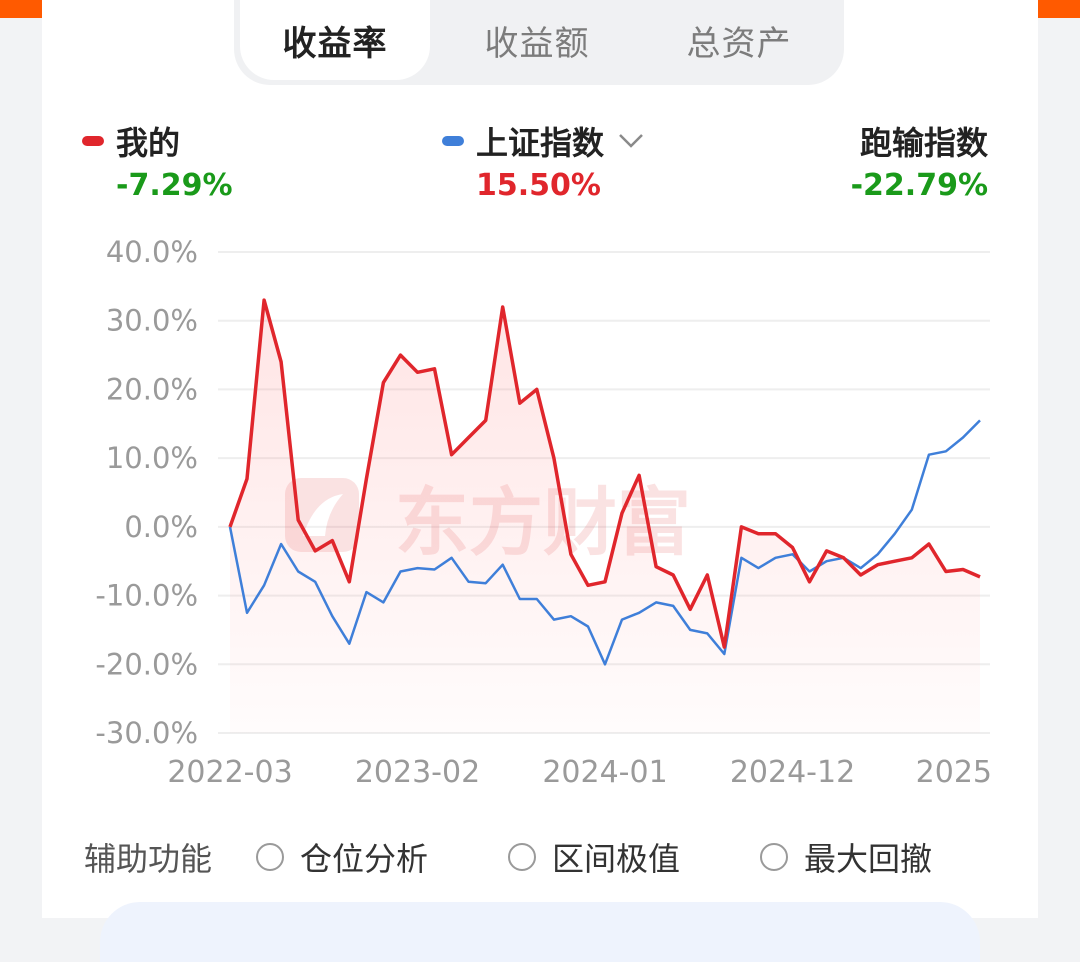  I want to click on aux-option-position: 仓位分析, so click(342, 857).